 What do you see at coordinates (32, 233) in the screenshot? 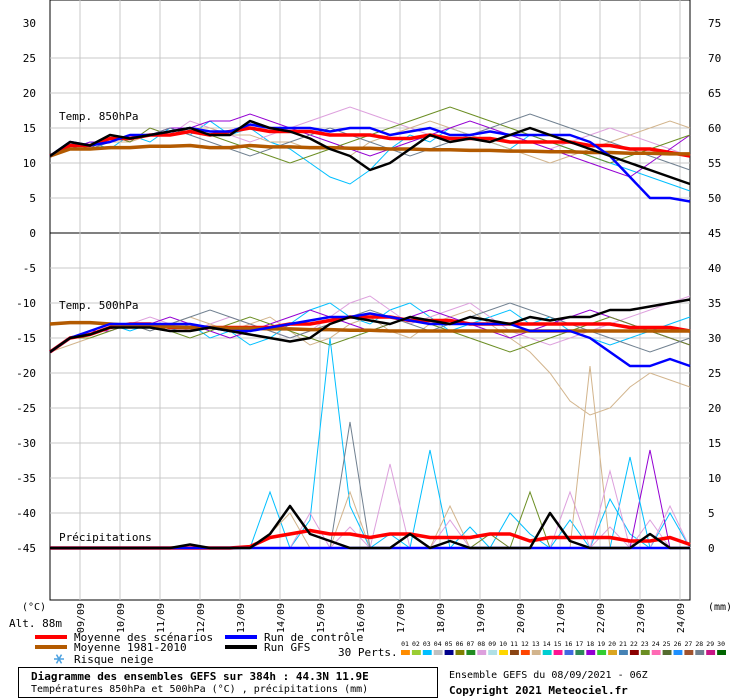
I see `y-tick-850: 0` at bounding box center [32, 233].